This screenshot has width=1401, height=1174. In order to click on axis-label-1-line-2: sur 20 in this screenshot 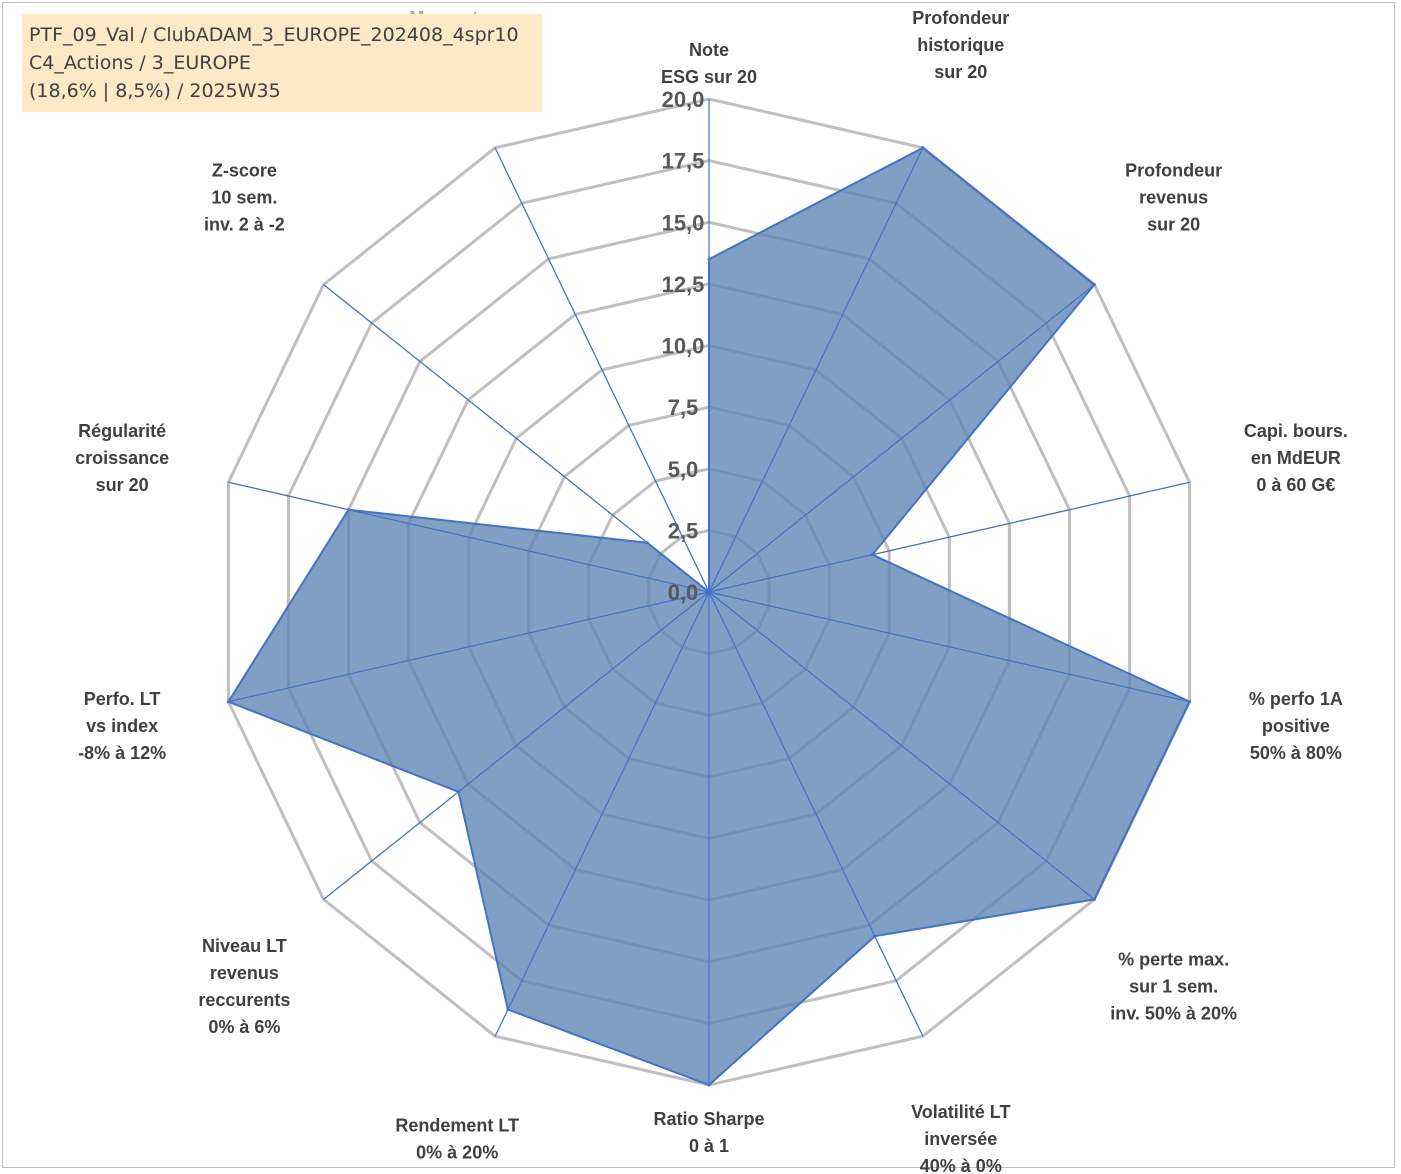, I will do `click(960, 72)`.